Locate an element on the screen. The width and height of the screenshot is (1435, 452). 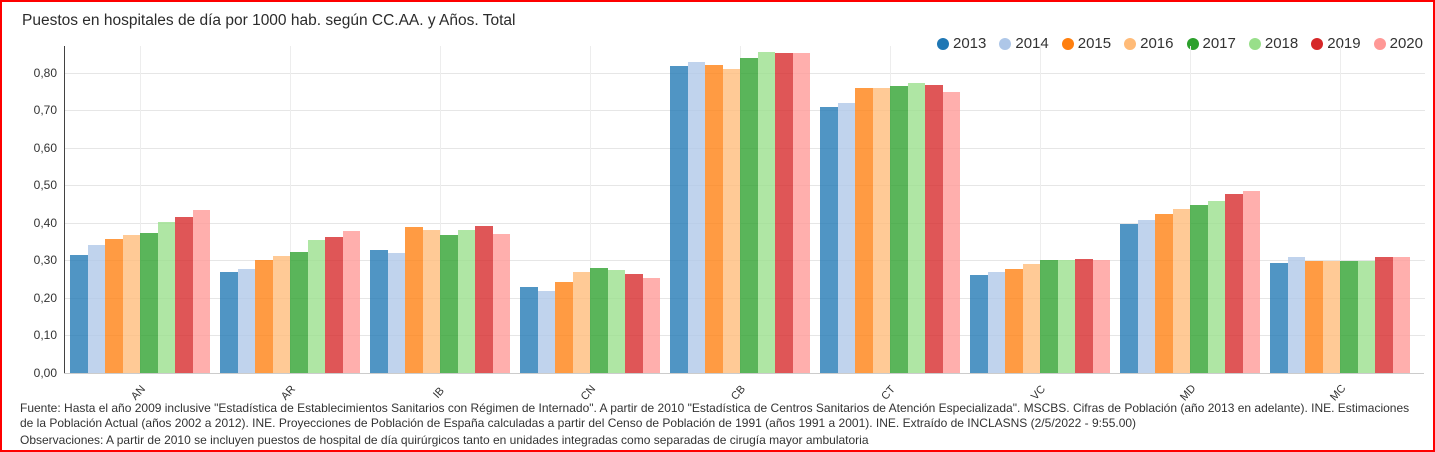
bar-IB-2019 is located at coordinates (484, 299).